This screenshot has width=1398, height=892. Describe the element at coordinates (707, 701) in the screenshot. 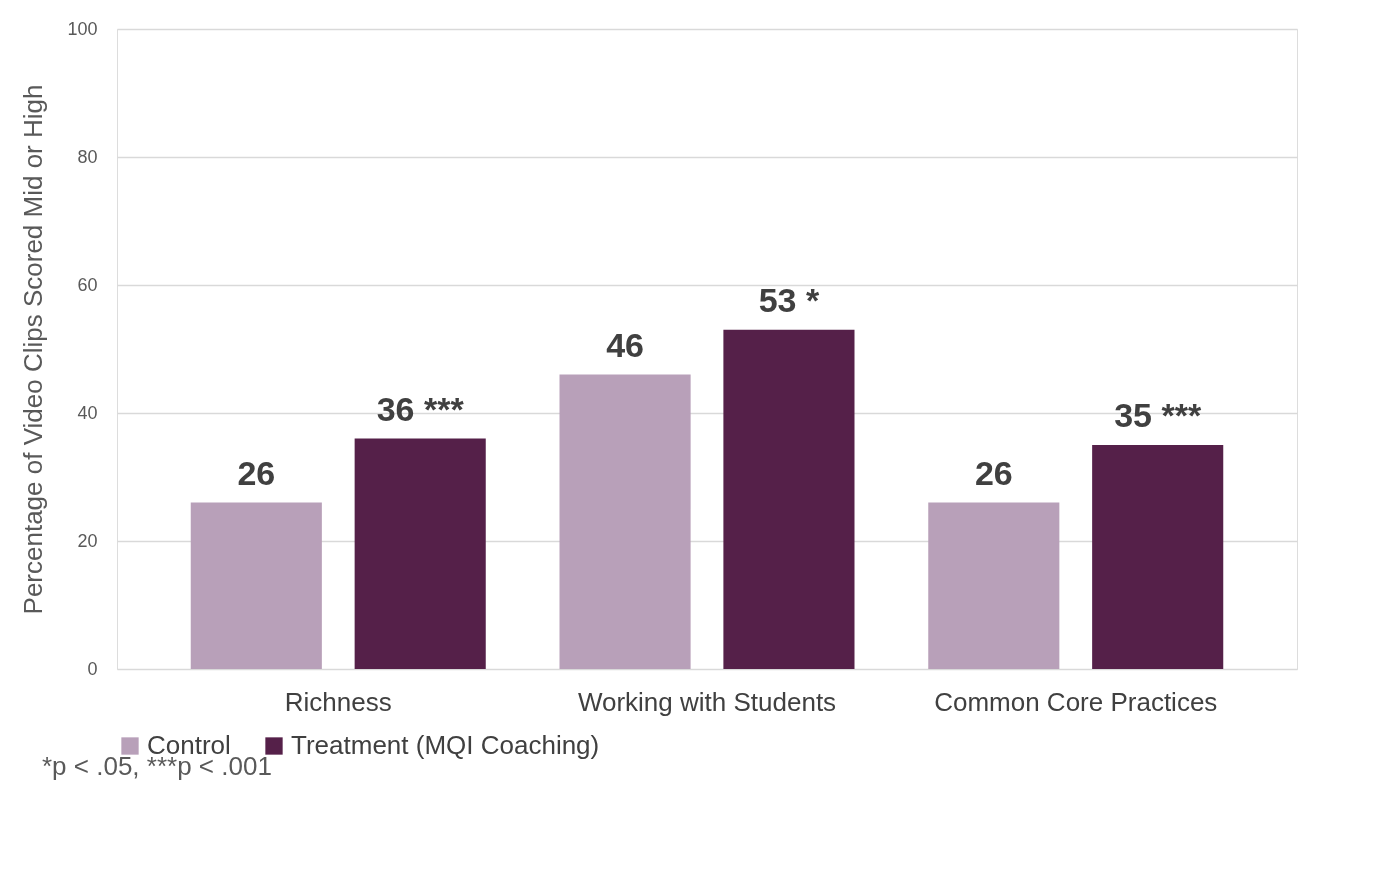

I see `x-tick-label: Working with Students` at that location.